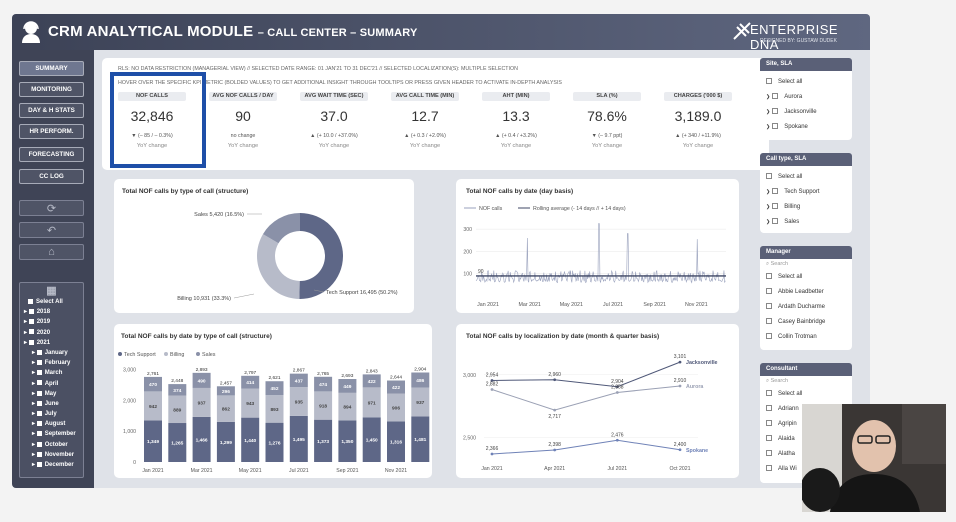 The image size is (956, 522). Describe the element at coordinates (51, 404) in the screenshot. I see `tree-month-item: ▸ June` at that location.